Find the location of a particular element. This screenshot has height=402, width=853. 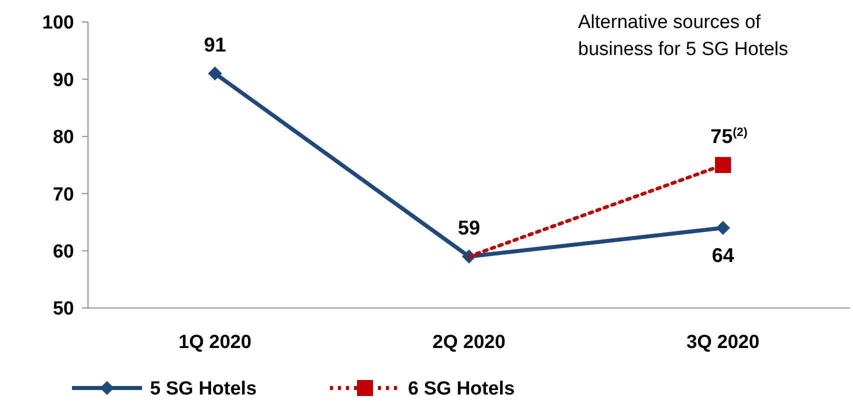

data-label: 64 is located at coordinates (723, 255).